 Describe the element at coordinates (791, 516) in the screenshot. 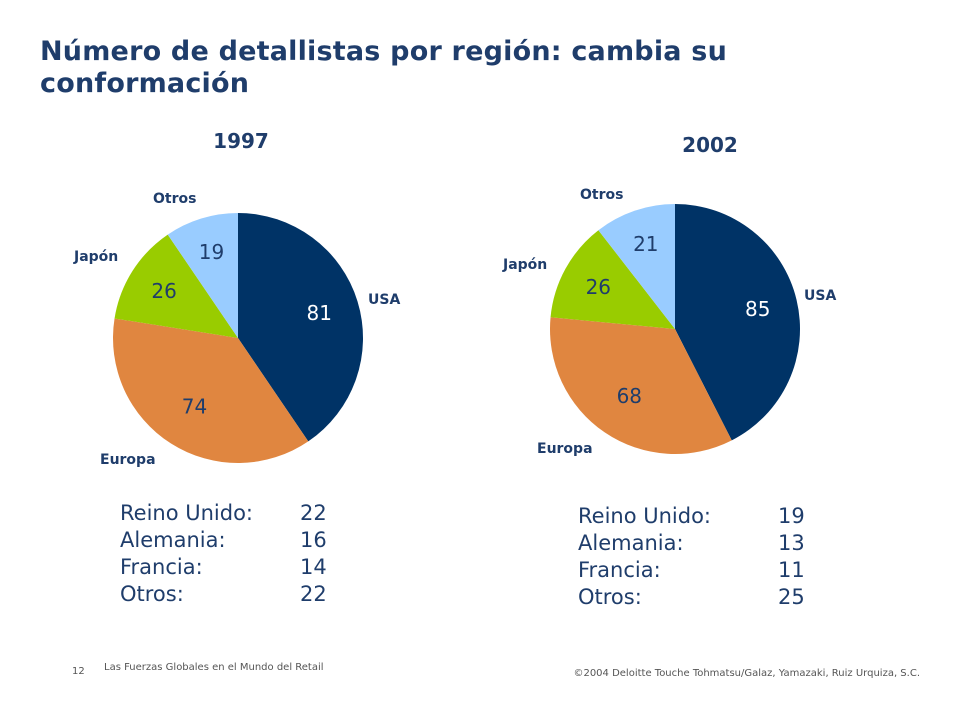

I see `breakdown-value: 19` at that location.